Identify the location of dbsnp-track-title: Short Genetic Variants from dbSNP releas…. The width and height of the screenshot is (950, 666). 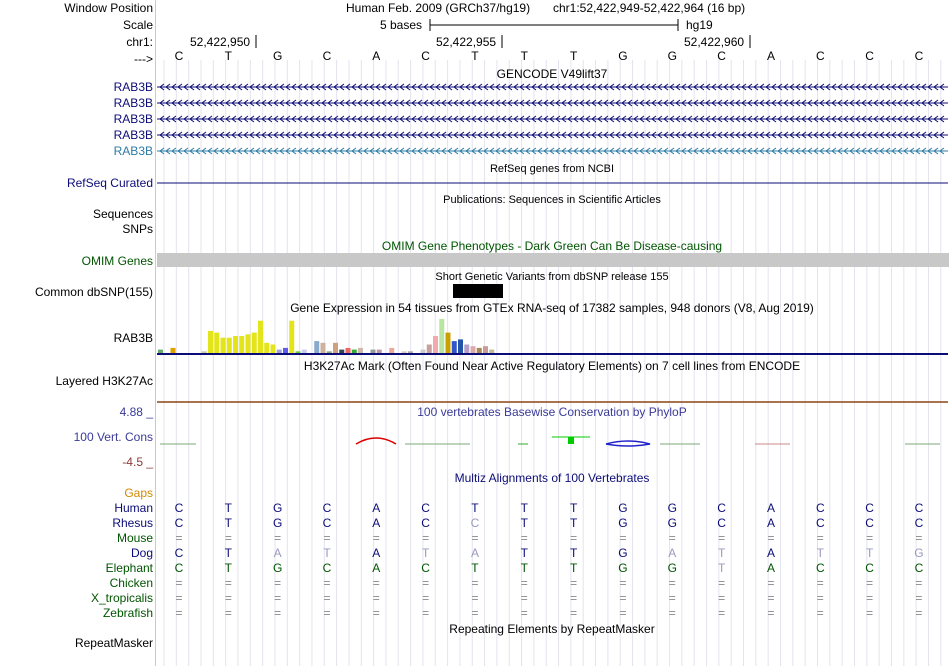
(552, 277).